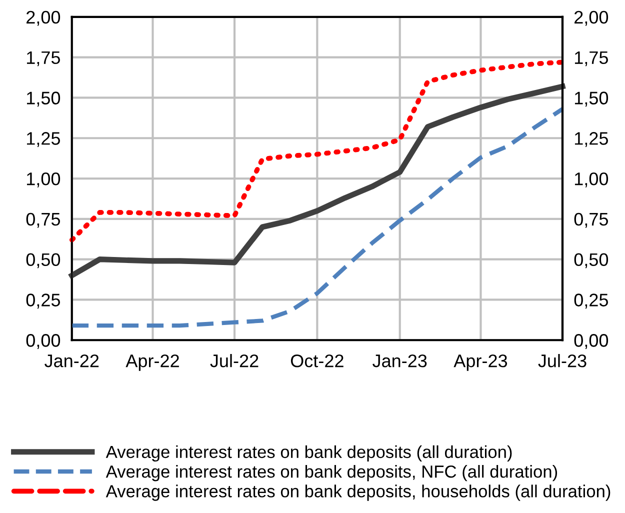 The image size is (625, 513). Describe the element at coordinates (317, 361) in the screenshot. I see `x-tick-label: Oct-22` at that location.